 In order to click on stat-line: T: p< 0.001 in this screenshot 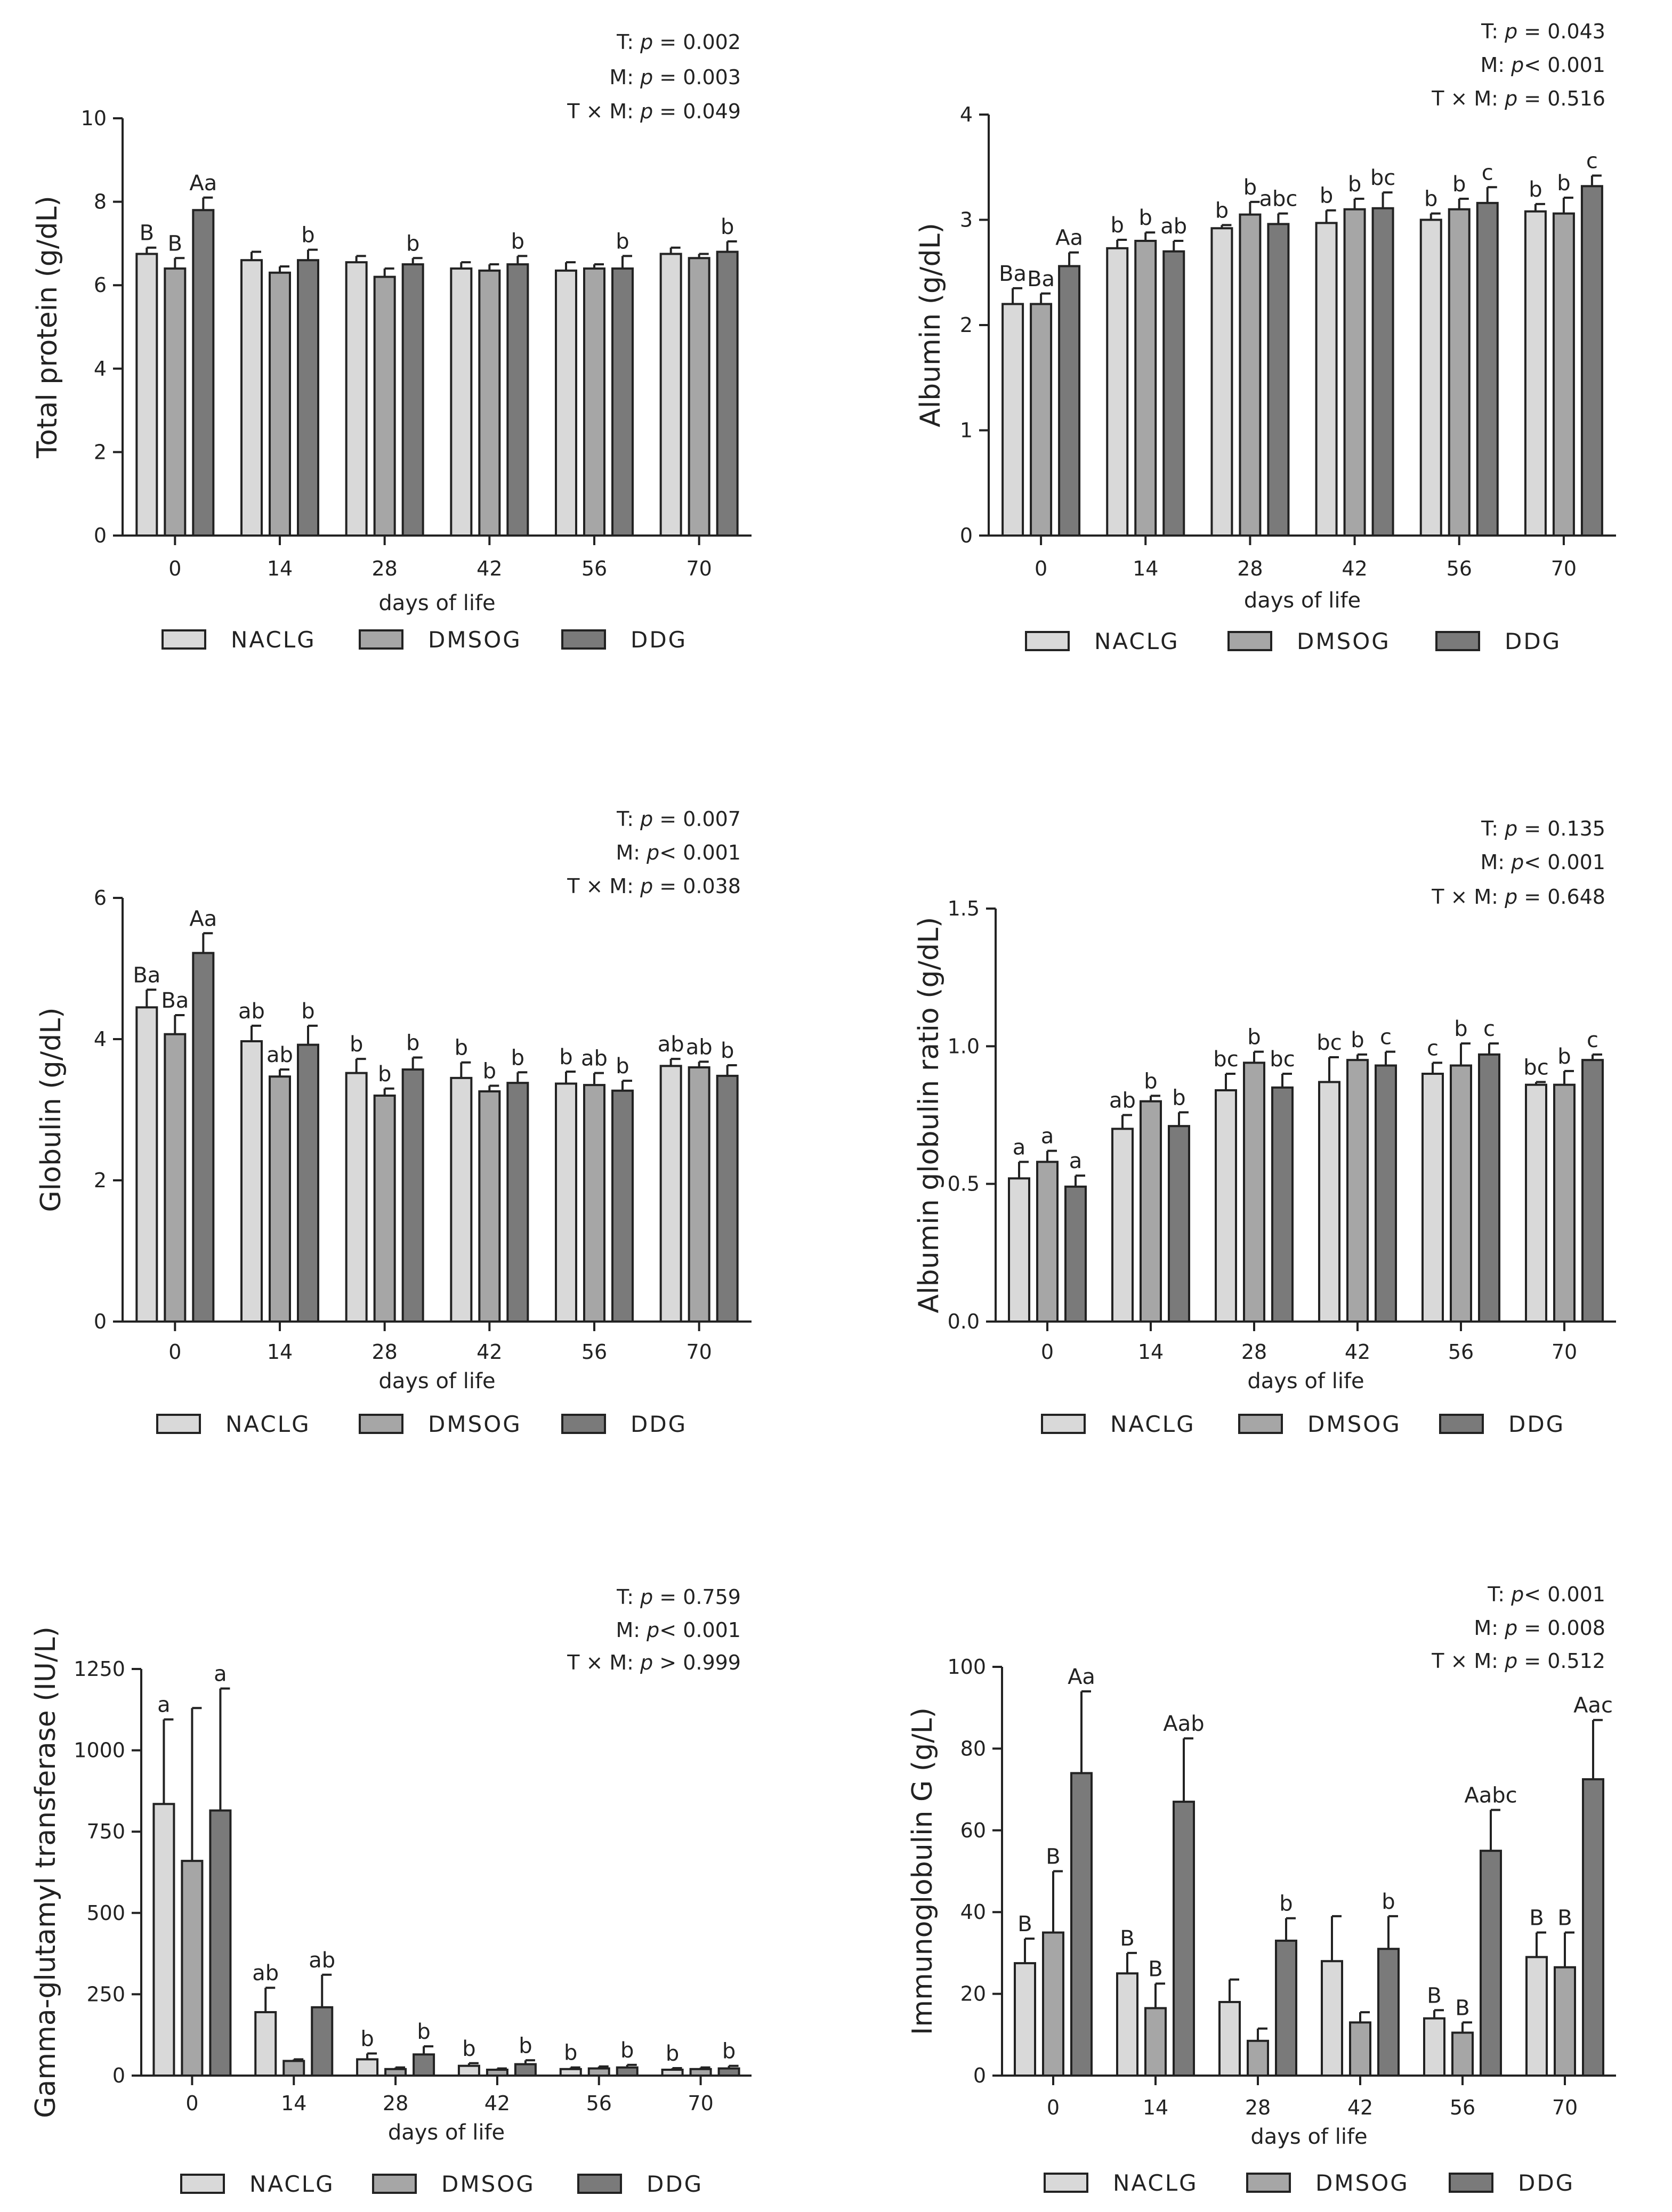, I will do `click(1546, 1594)`.